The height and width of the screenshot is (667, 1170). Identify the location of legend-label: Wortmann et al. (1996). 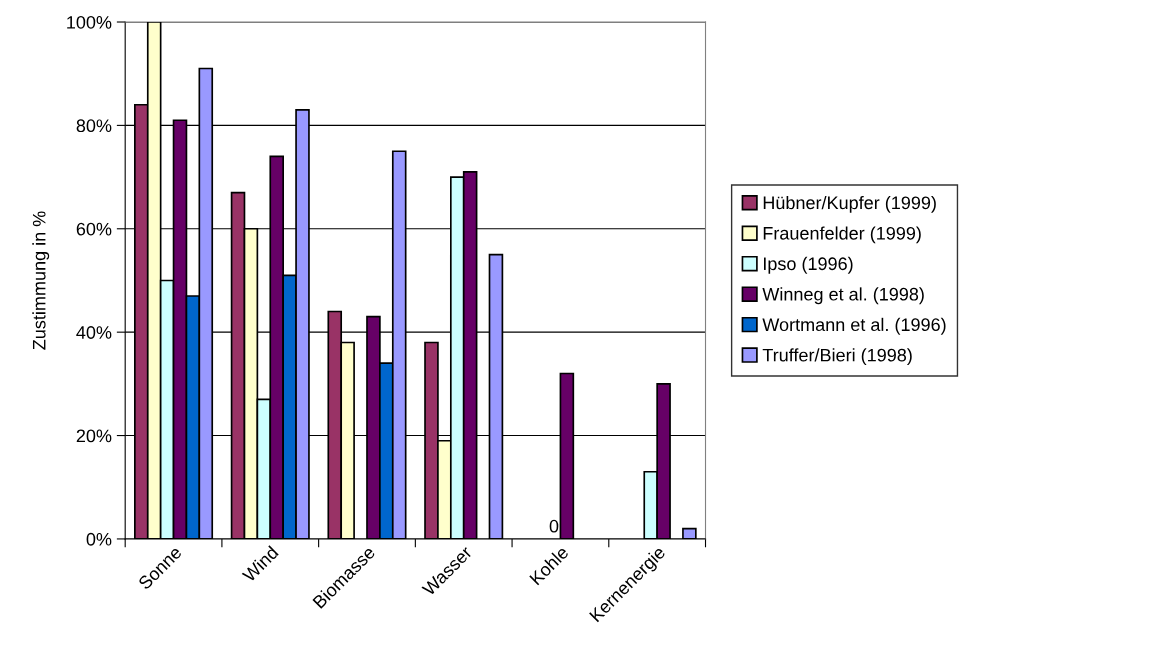
(854, 326).